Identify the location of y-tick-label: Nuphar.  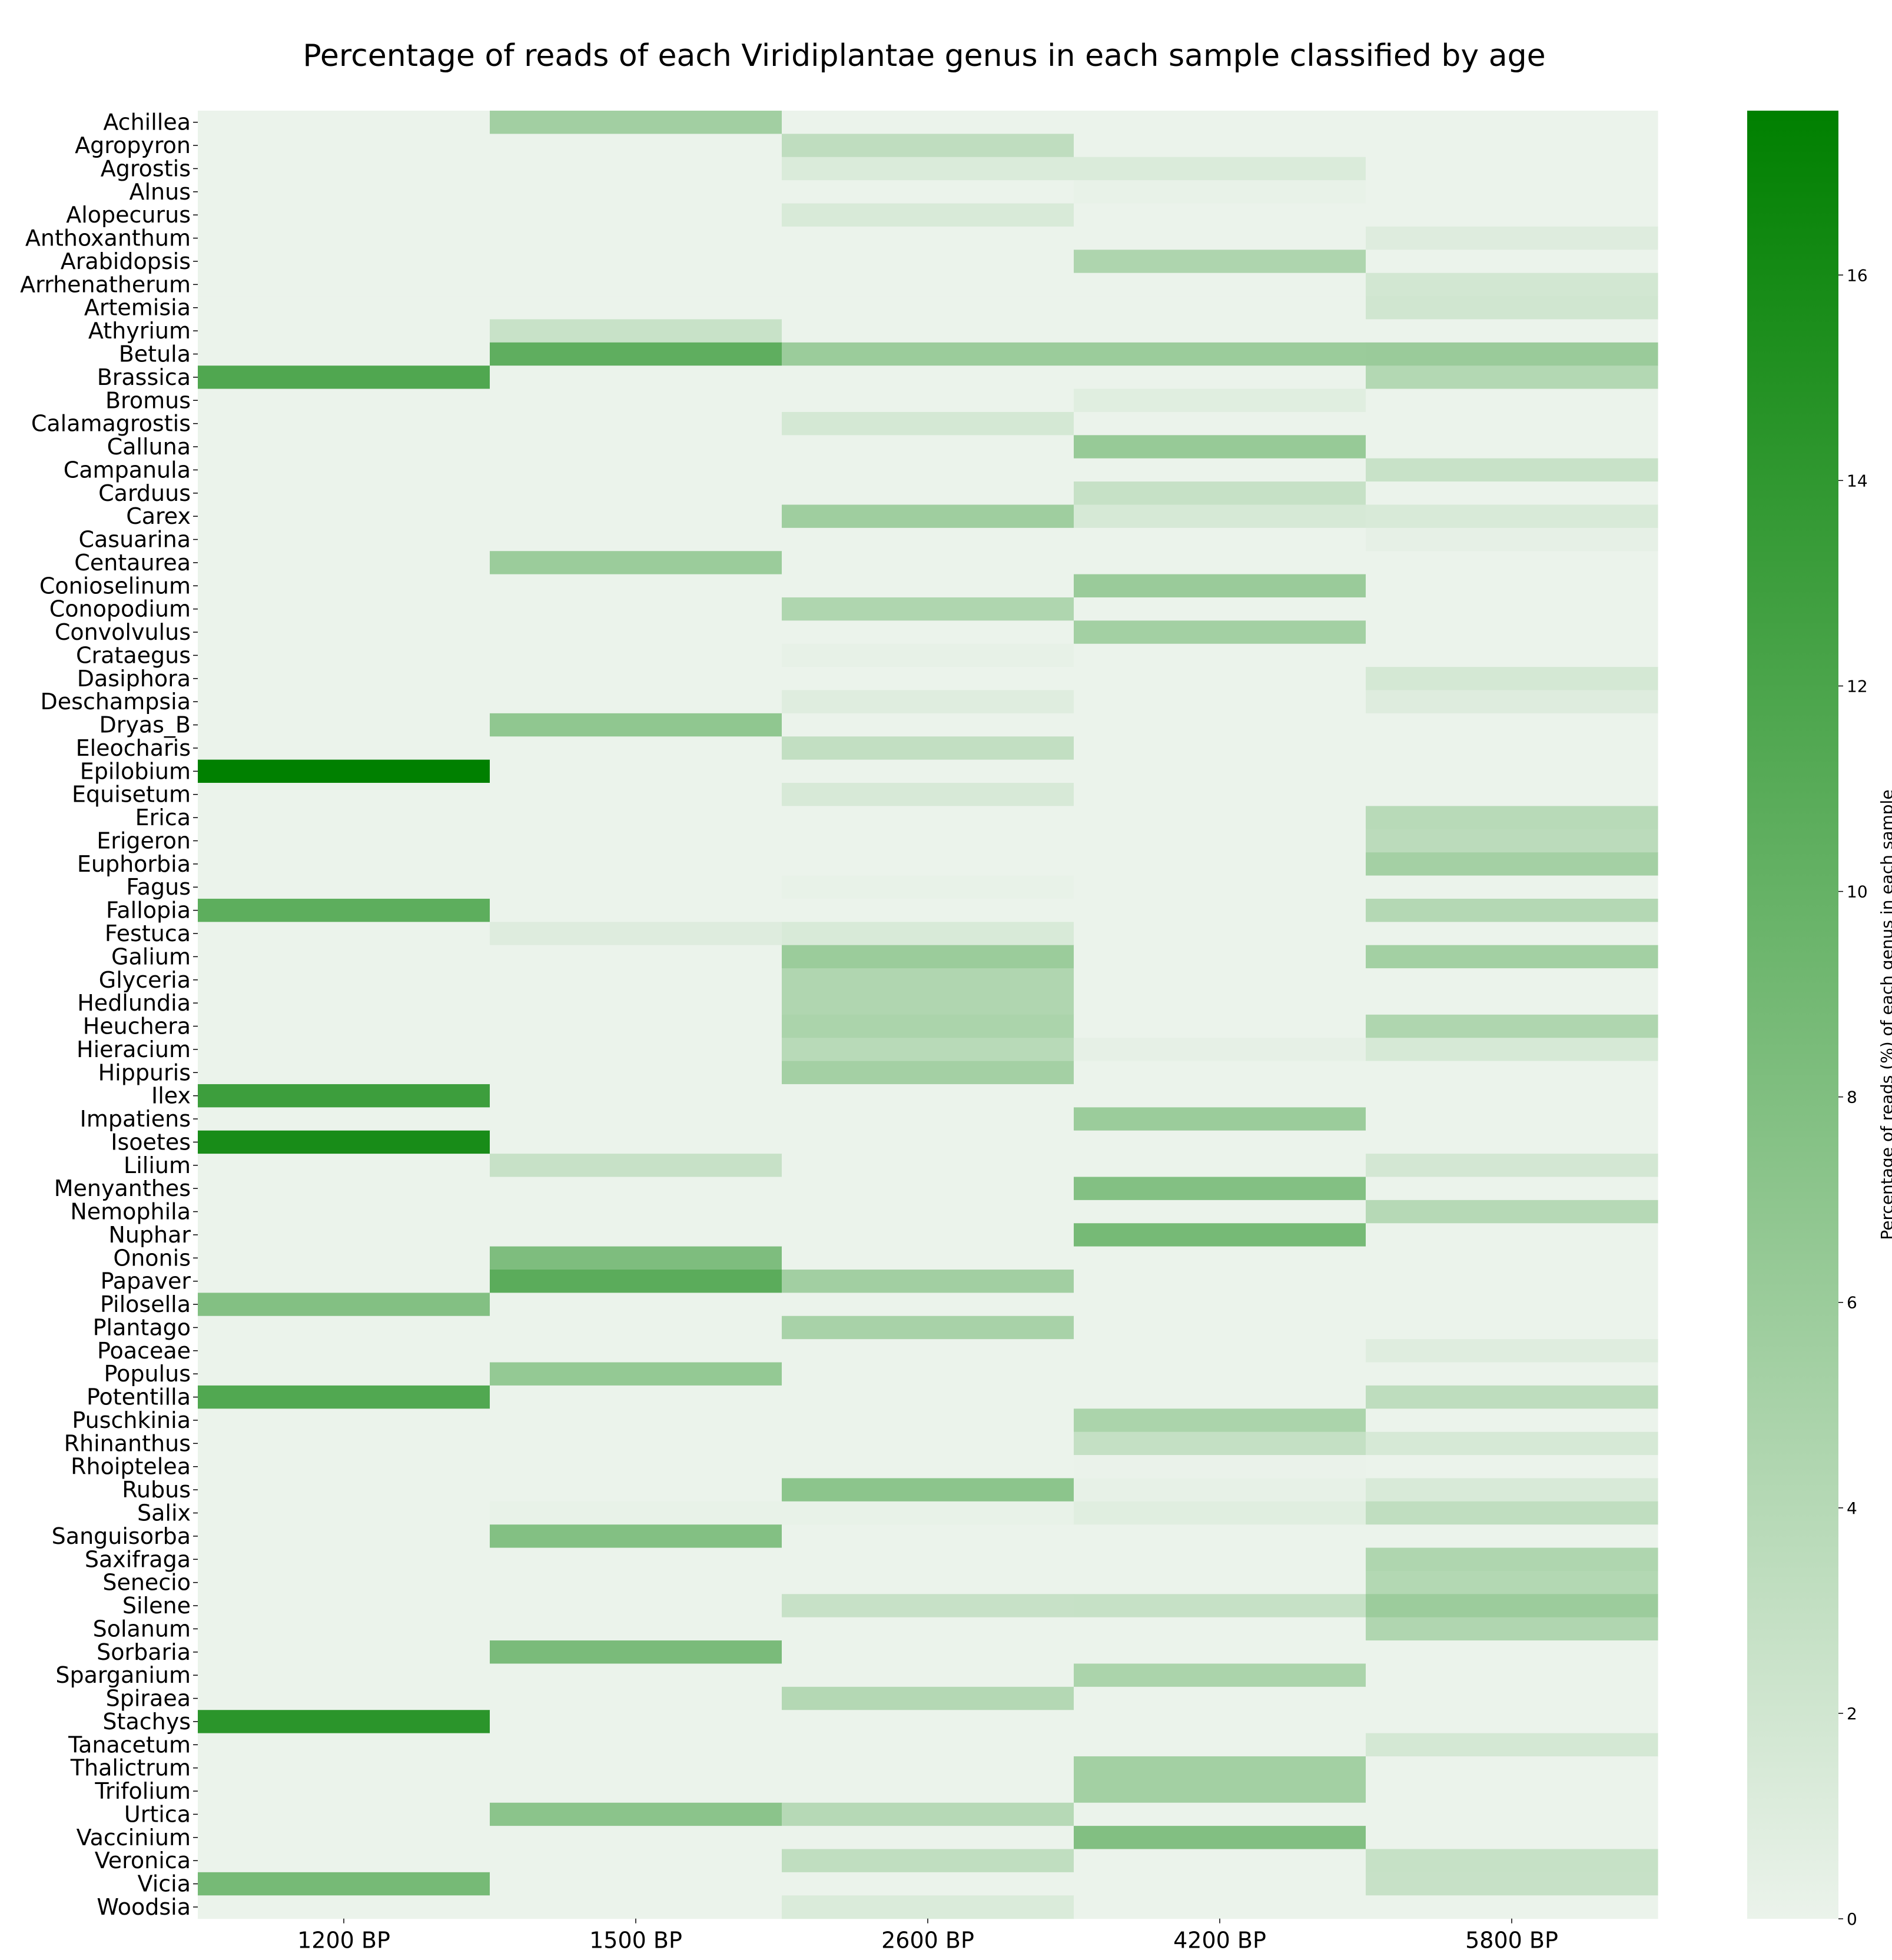
(149, 1235).